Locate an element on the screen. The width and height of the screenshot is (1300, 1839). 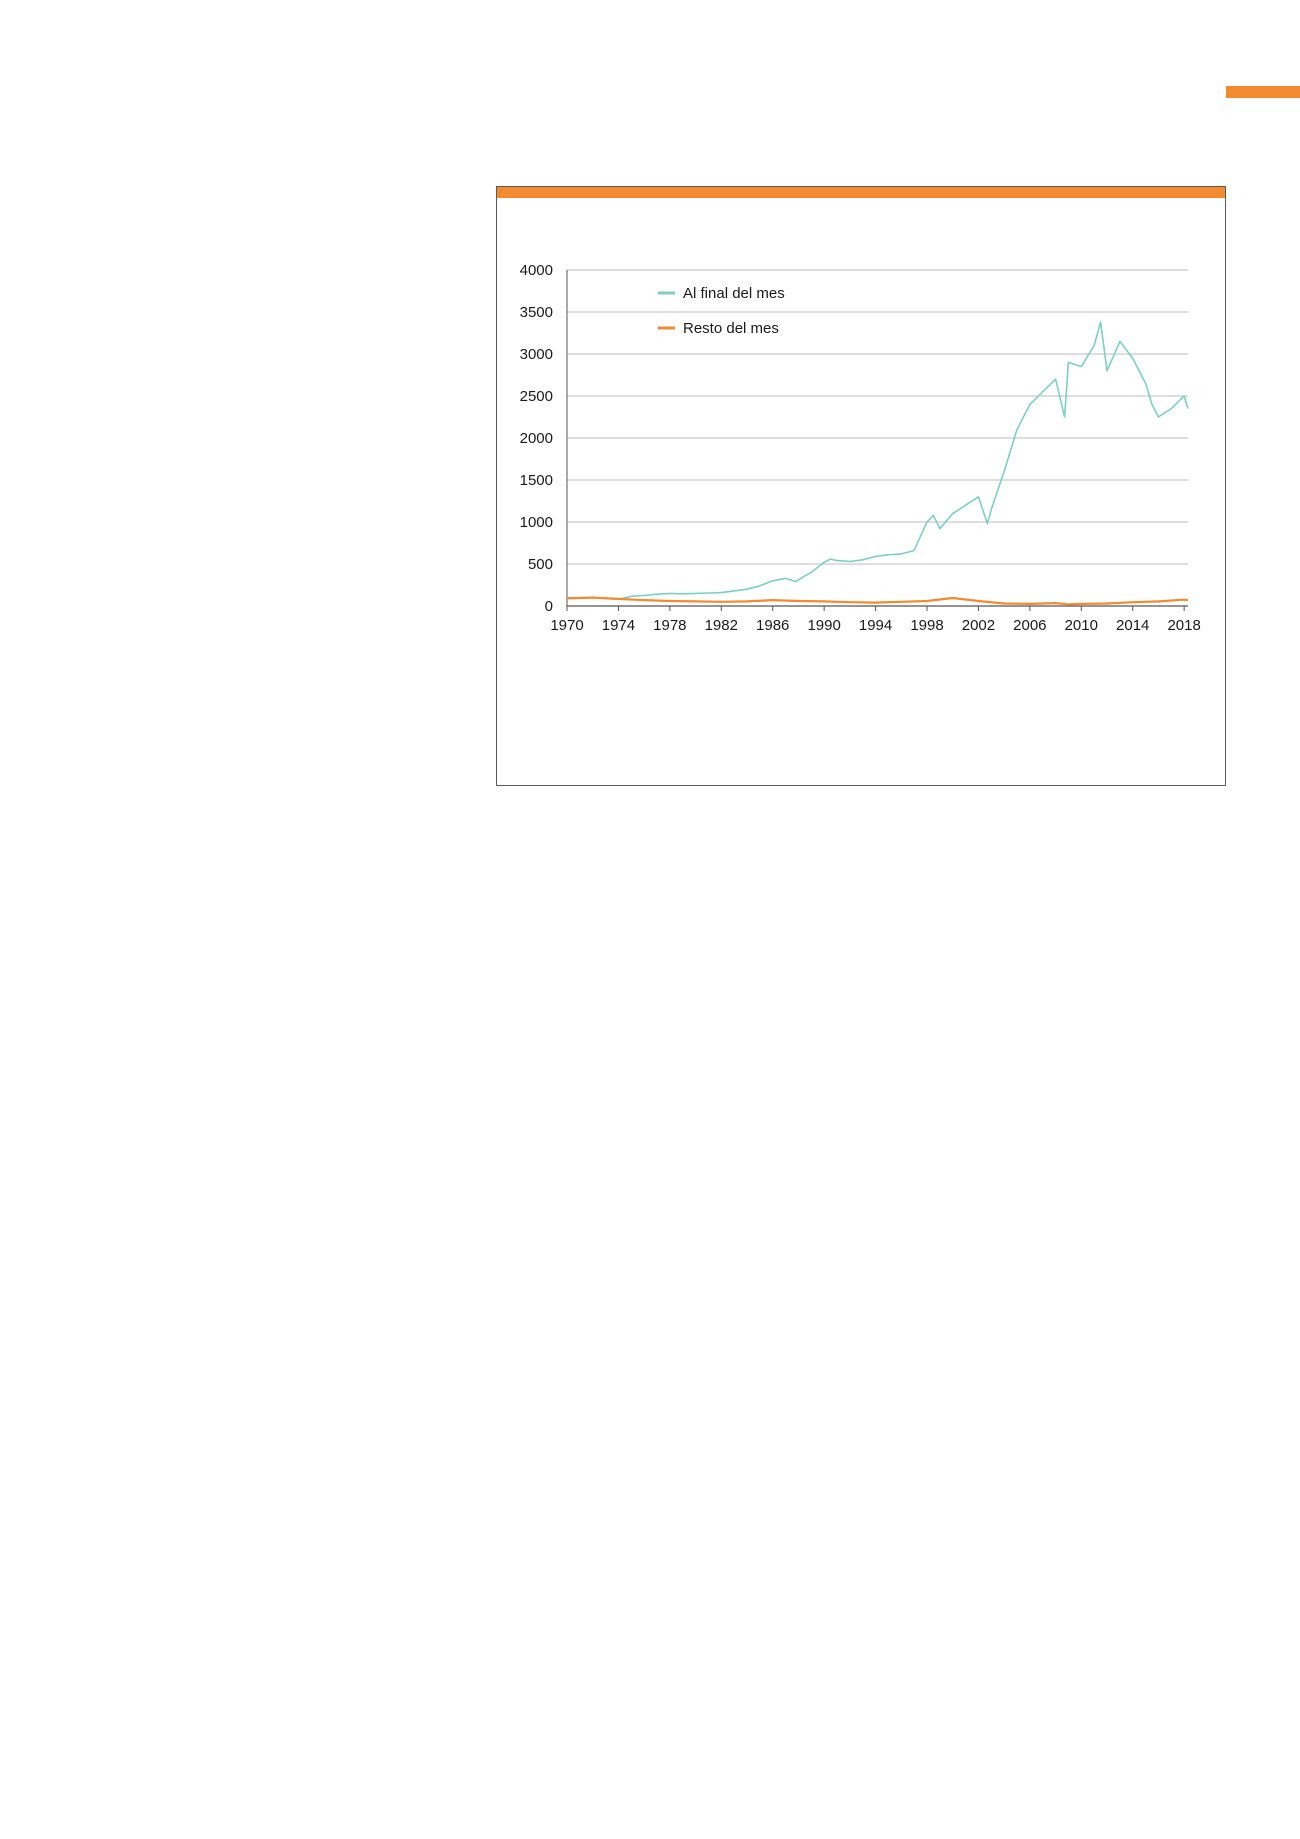
y-tick-label: 4000 is located at coordinates (536, 270).